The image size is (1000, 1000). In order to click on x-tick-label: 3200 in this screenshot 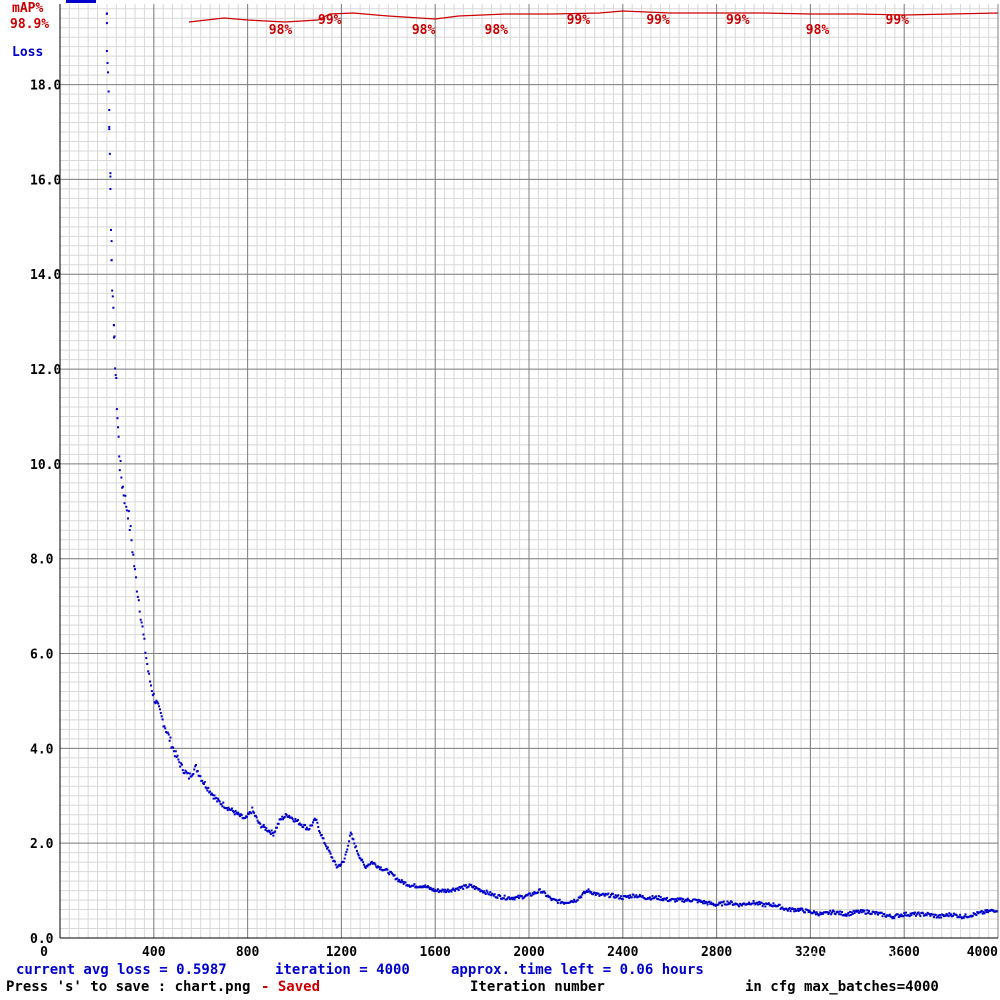, I will do `click(810, 952)`.